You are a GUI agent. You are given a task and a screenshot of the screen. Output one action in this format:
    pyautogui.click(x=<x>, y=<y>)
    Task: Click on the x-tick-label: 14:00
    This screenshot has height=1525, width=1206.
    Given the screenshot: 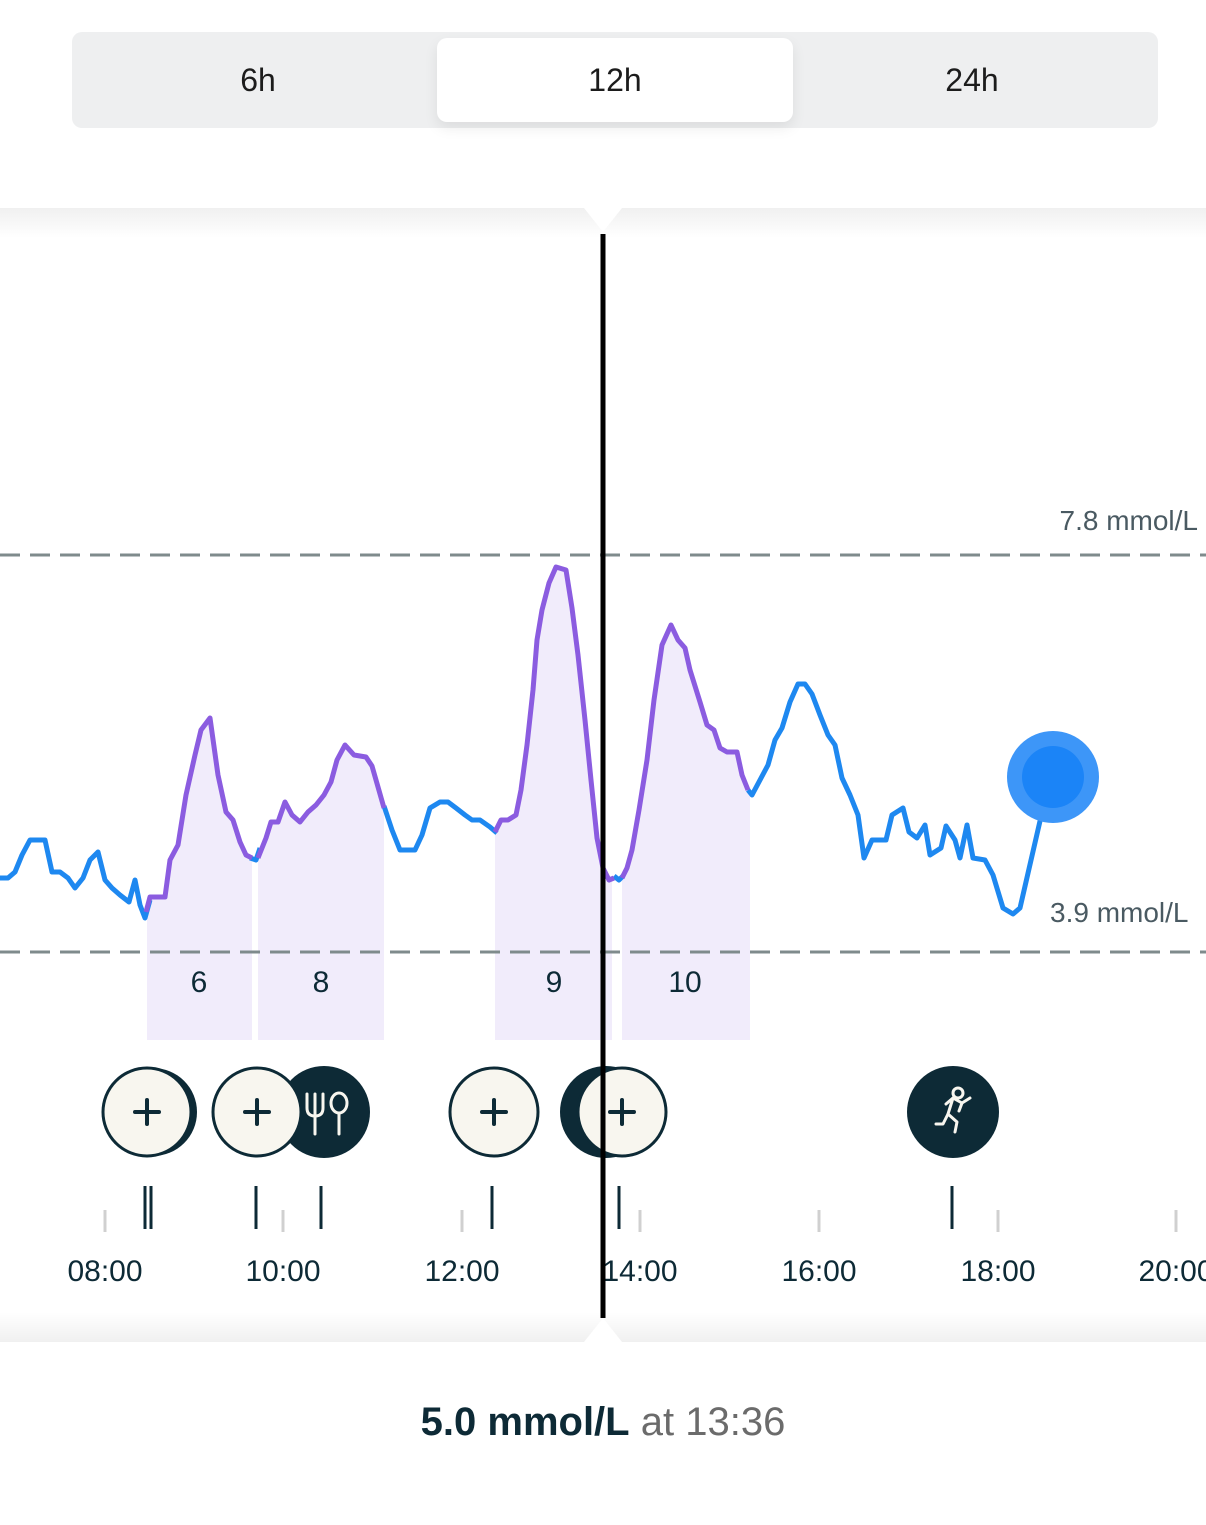 What is the action you would take?
    pyautogui.click(x=639, y=1271)
    